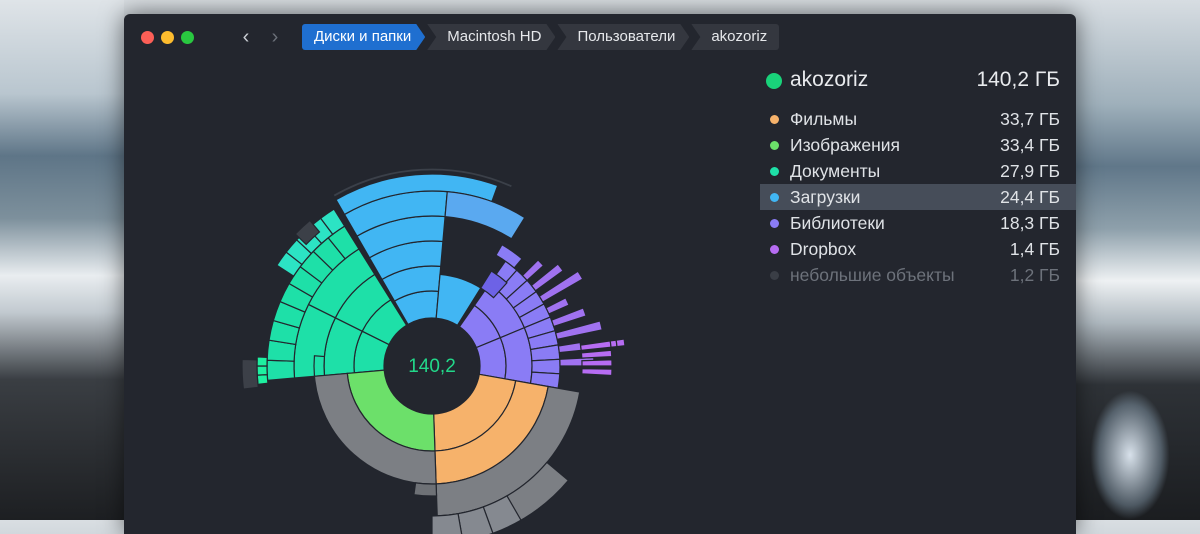 The image size is (1200, 534). What do you see at coordinates (363, 37) in the screenshot?
I see `breadcrumb-disks-and-folders: Диски и папки` at bounding box center [363, 37].